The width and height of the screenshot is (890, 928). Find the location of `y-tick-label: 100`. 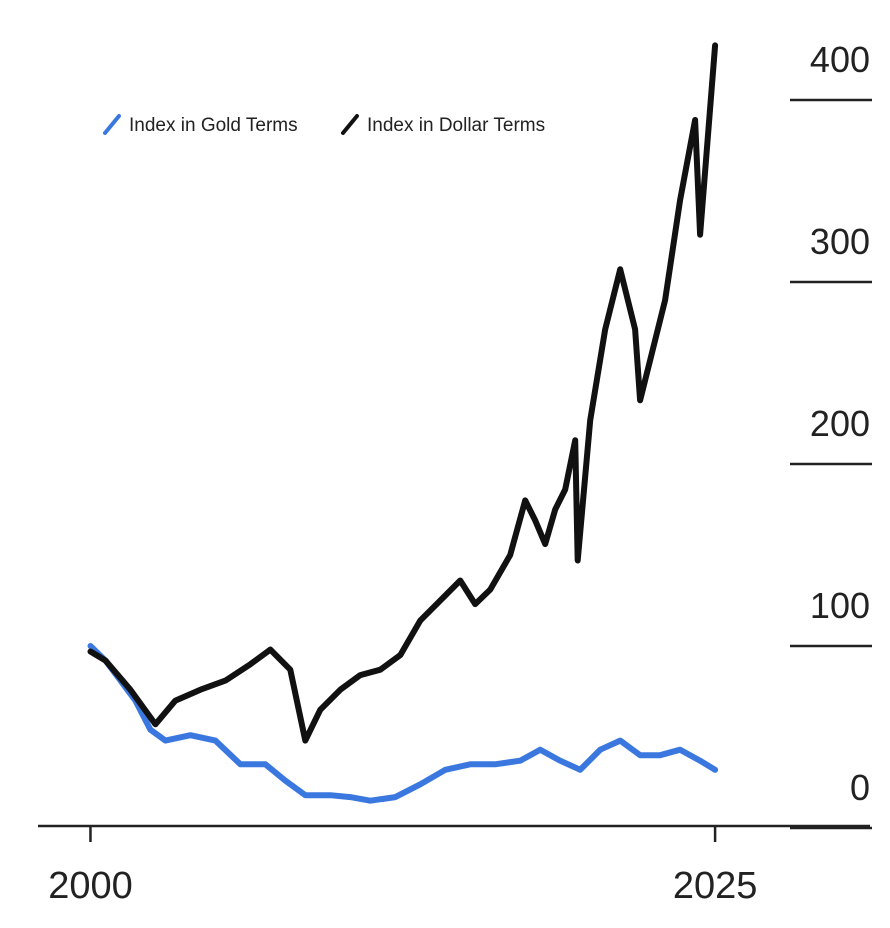

y-tick-label: 100 is located at coordinates (840, 605).